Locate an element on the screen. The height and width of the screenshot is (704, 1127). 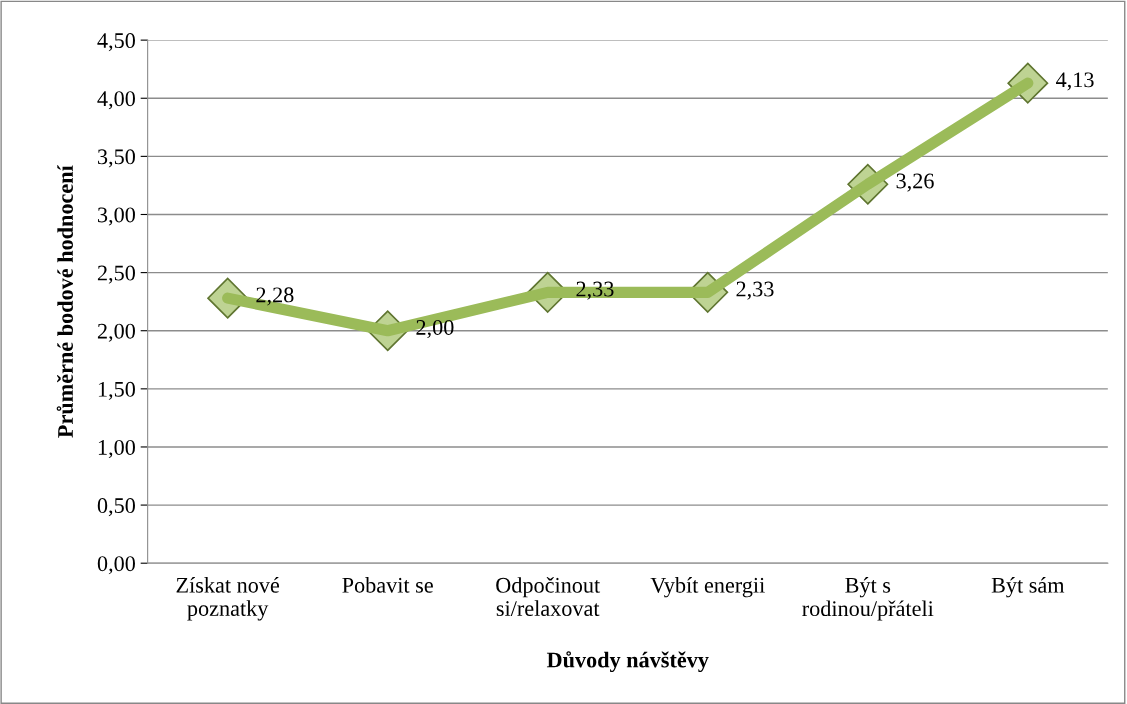
y-tick-label: 3,50 is located at coordinates (116, 158).